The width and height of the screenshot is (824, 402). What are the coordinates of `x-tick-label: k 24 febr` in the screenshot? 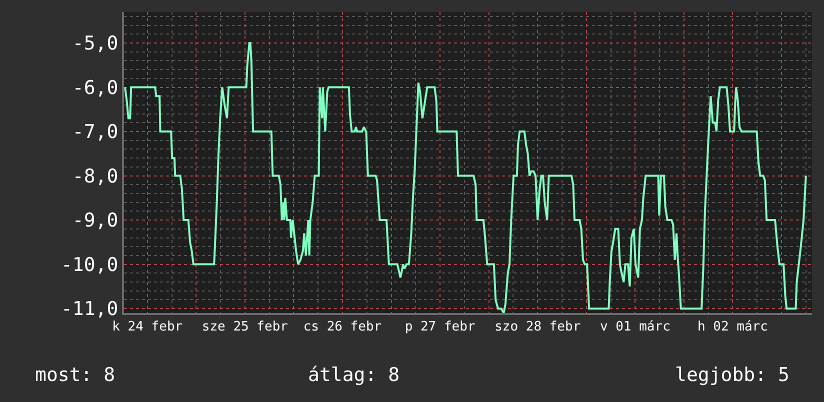 It's located at (147, 327).